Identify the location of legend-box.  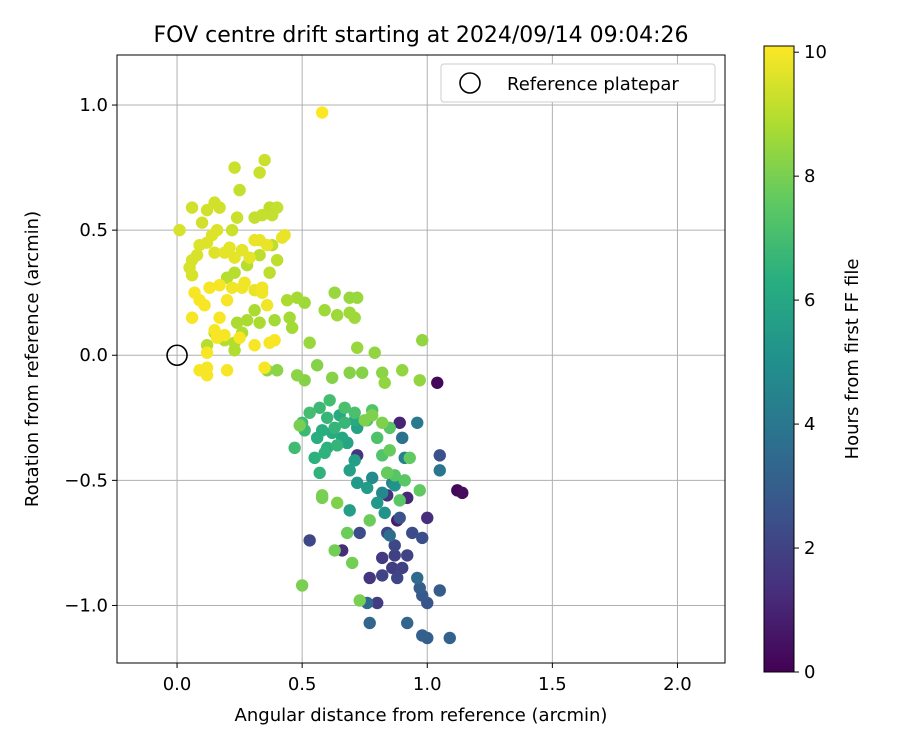
(578, 83).